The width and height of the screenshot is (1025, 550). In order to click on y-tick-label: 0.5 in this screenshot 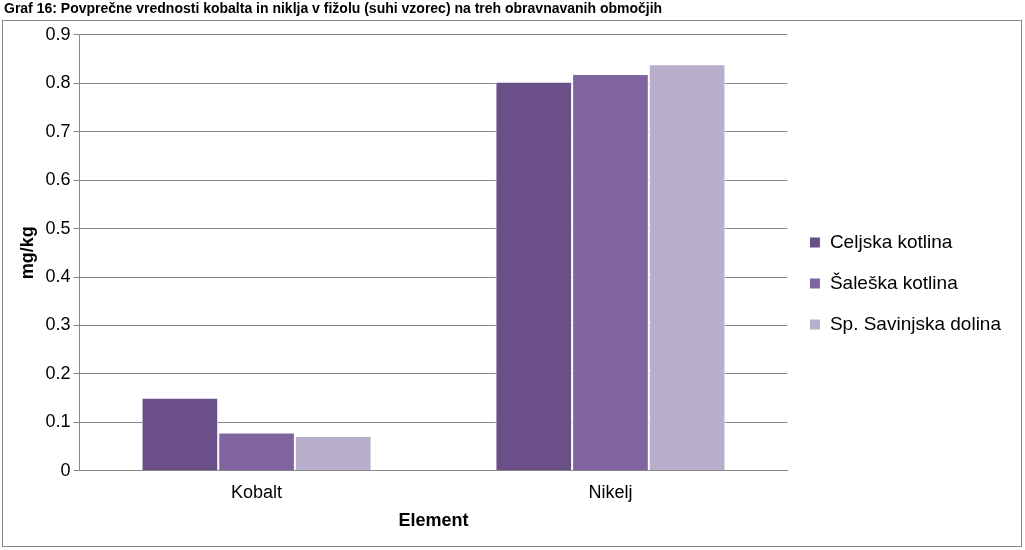, I will do `click(58, 227)`.